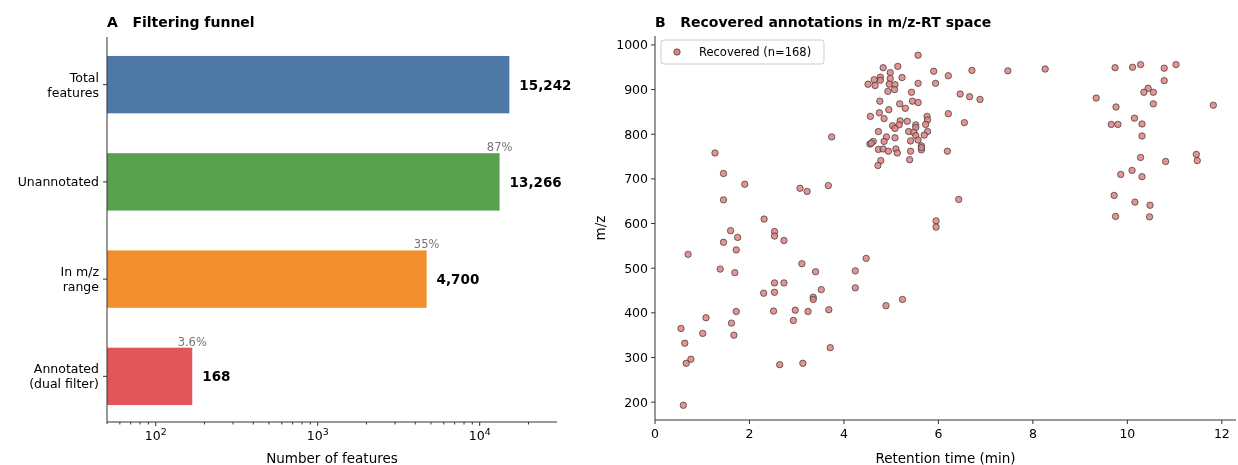  What do you see at coordinates (755, 52) in the screenshot?
I see `legend-label: Recovered (n=168)` at bounding box center [755, 52].